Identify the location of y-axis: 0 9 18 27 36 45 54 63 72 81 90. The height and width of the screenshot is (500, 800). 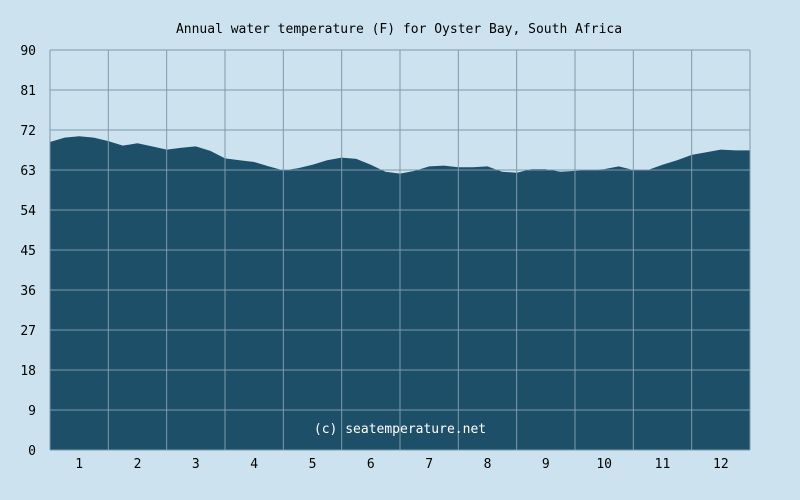
(28, 251).